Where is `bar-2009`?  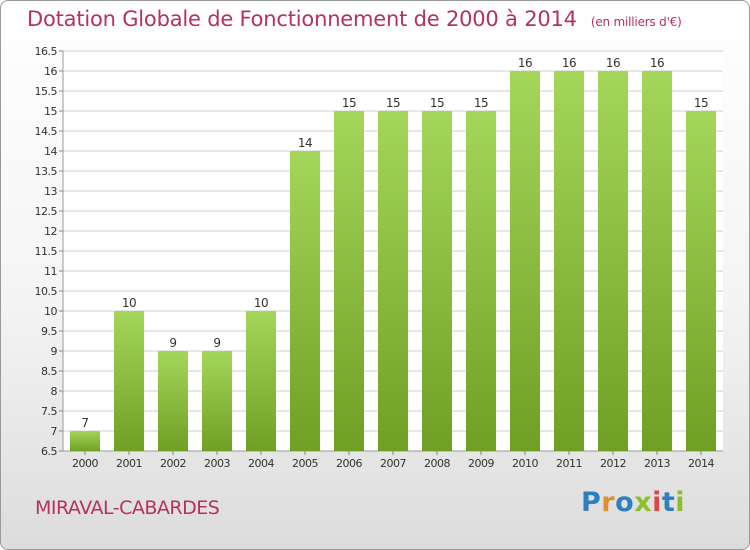 bar-2009 is located at coordinates (481, 281).